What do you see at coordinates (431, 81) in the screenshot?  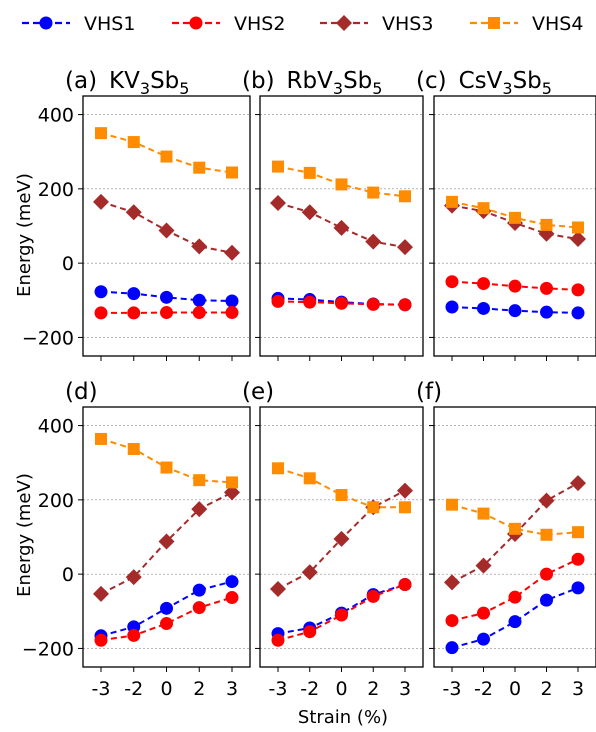 I see `panel-tag: (c)` at bounding box center [431, 81].